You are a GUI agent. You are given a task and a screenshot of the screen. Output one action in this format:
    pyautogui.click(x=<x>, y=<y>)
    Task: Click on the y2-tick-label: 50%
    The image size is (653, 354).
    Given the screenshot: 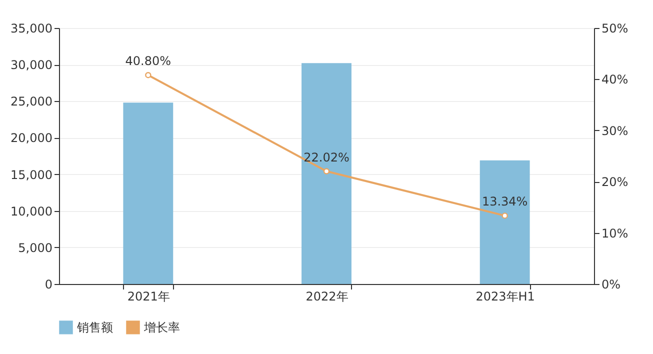 What is the action you would take?
    pyautogui.click(x=615, y=29)
    